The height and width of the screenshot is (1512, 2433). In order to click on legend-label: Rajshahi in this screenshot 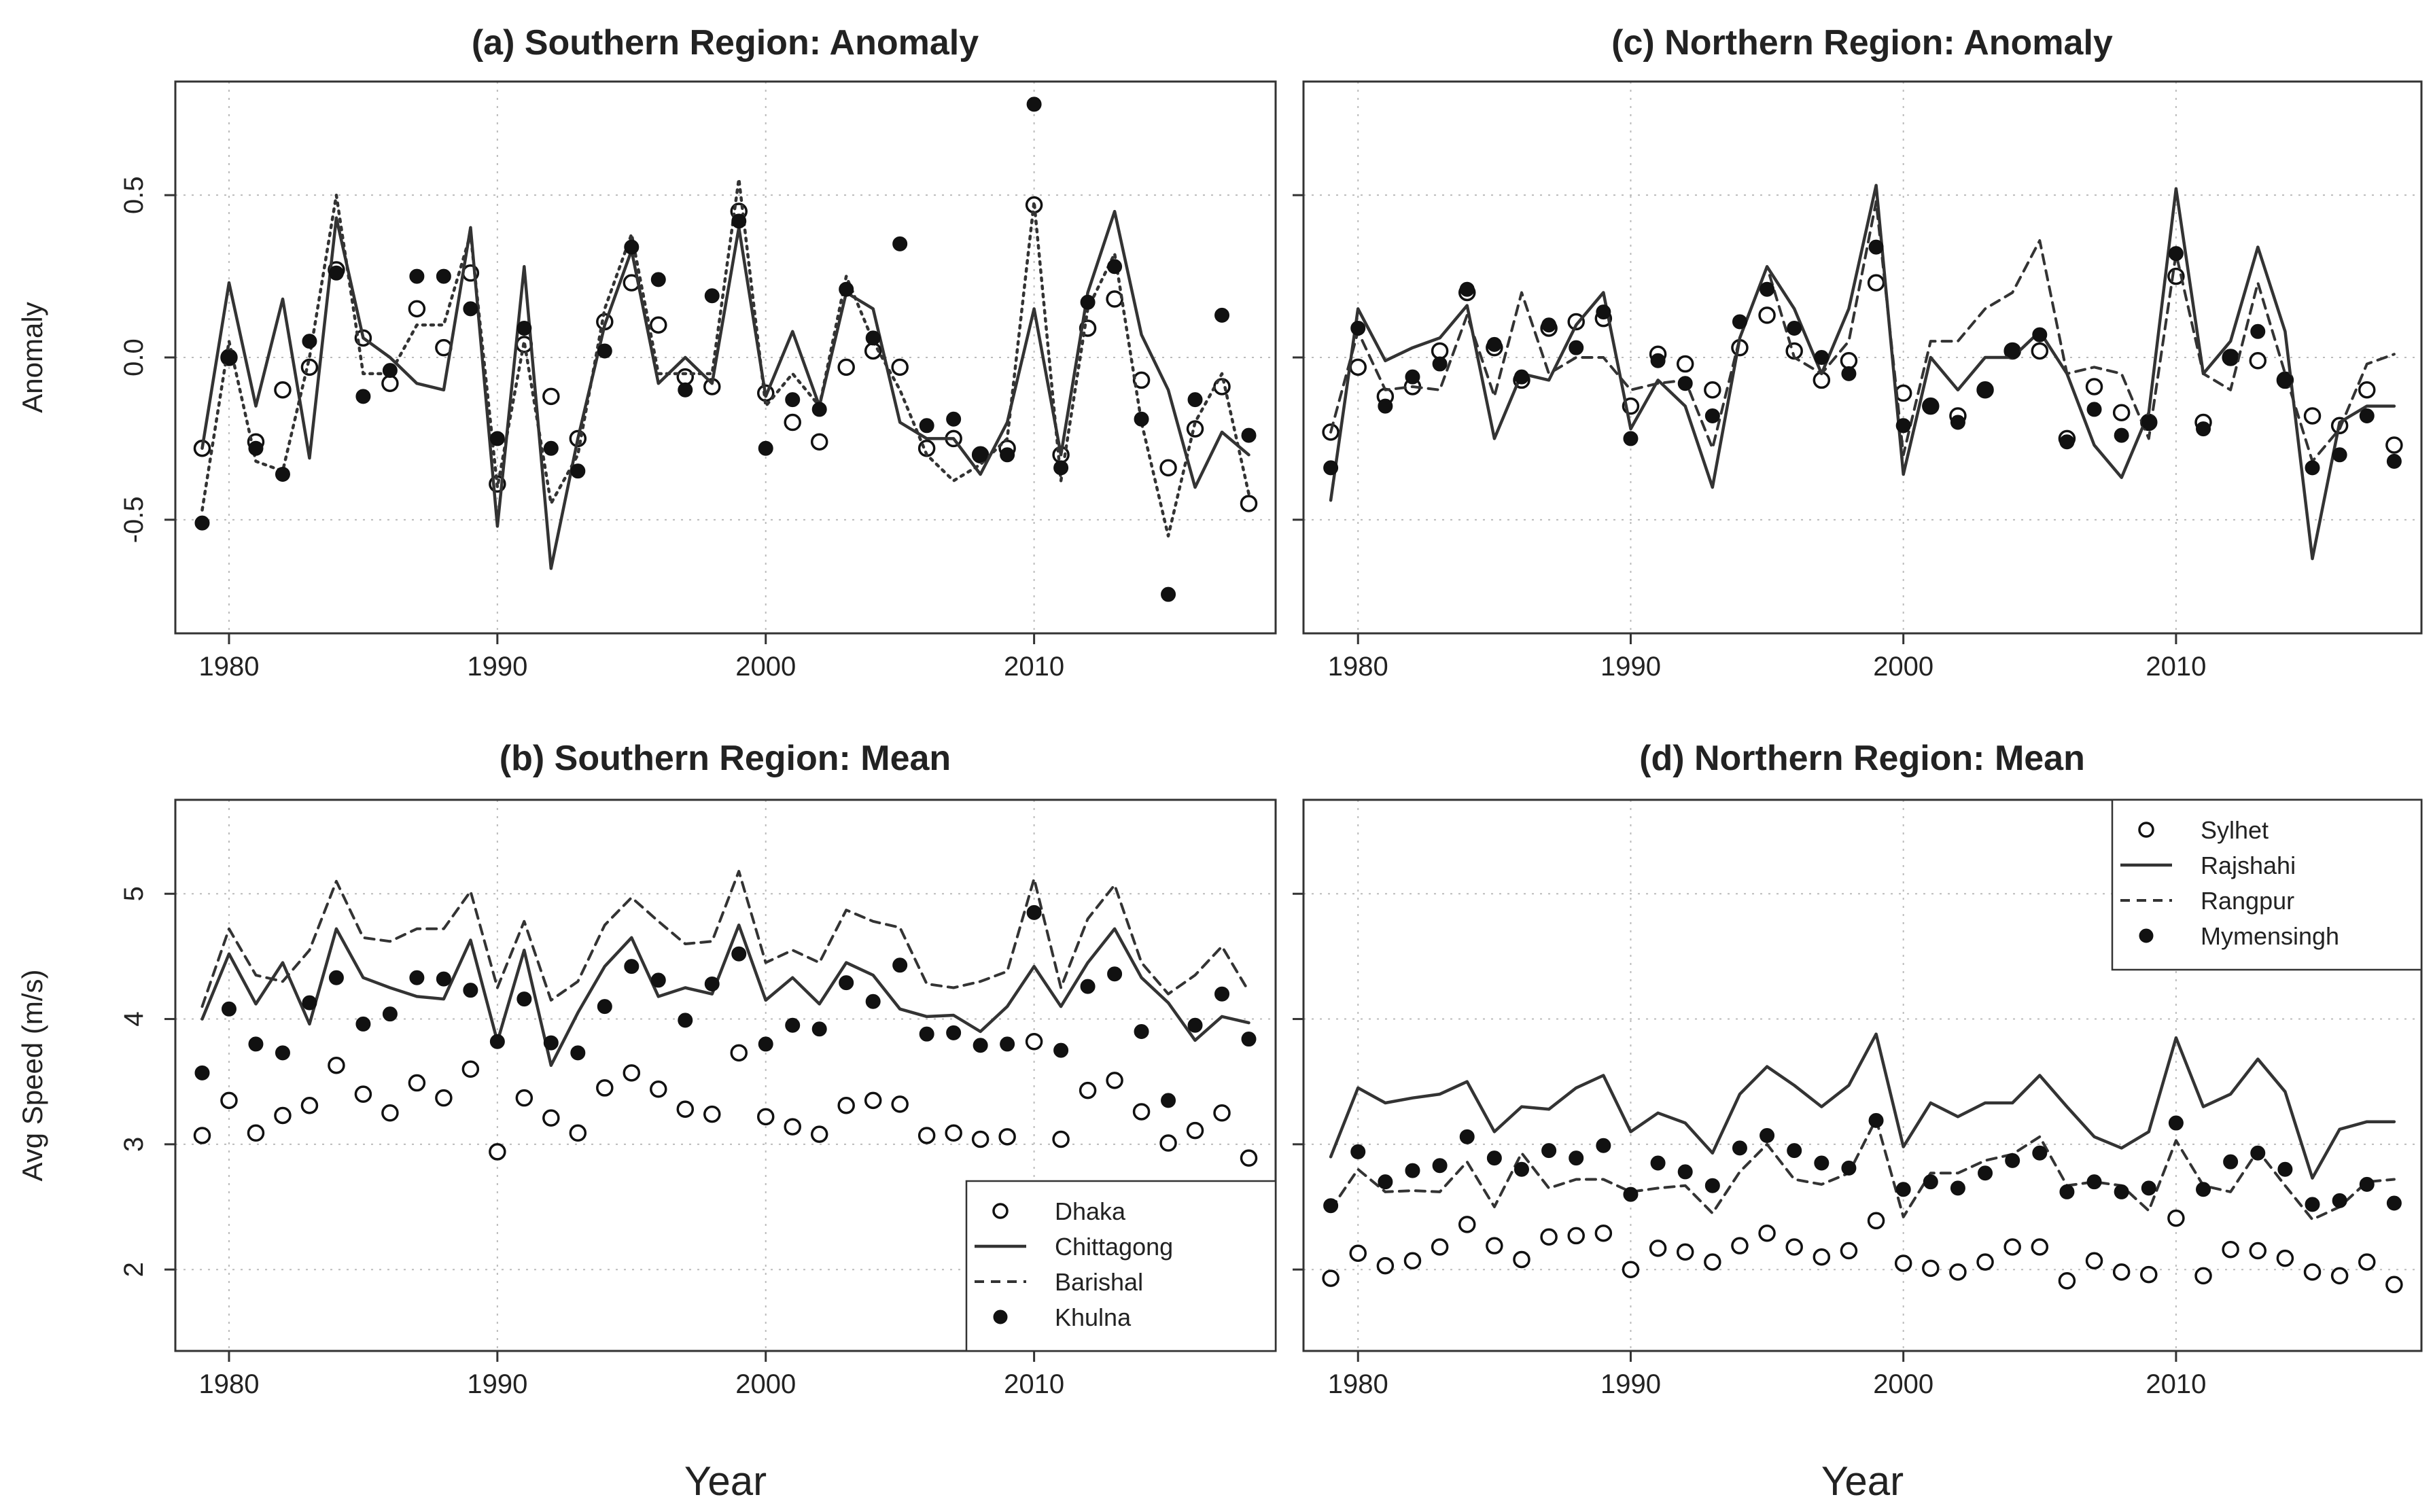, I will do `click(2248, 865)`.